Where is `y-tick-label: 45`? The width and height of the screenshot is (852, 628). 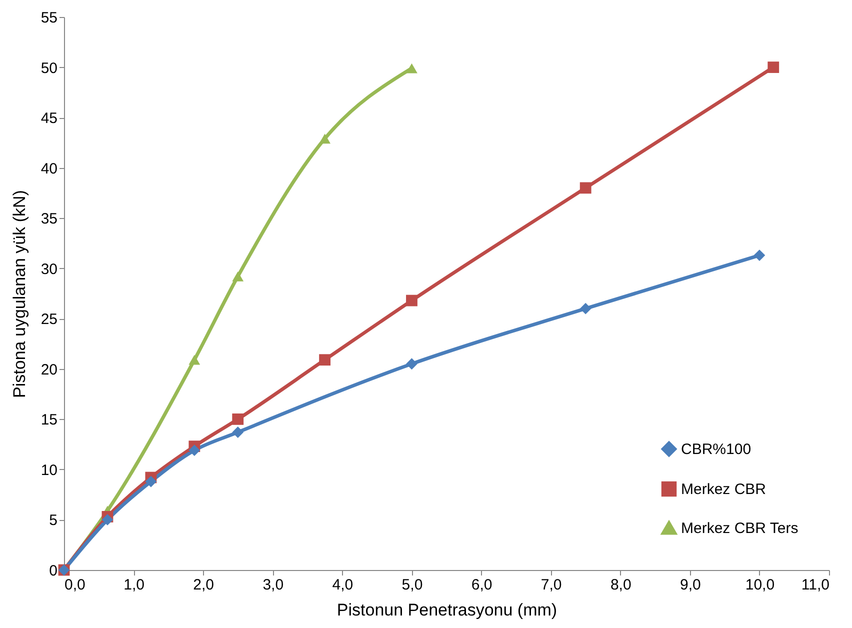
y-tick-label: 45 is located at coordinates (49, 119).